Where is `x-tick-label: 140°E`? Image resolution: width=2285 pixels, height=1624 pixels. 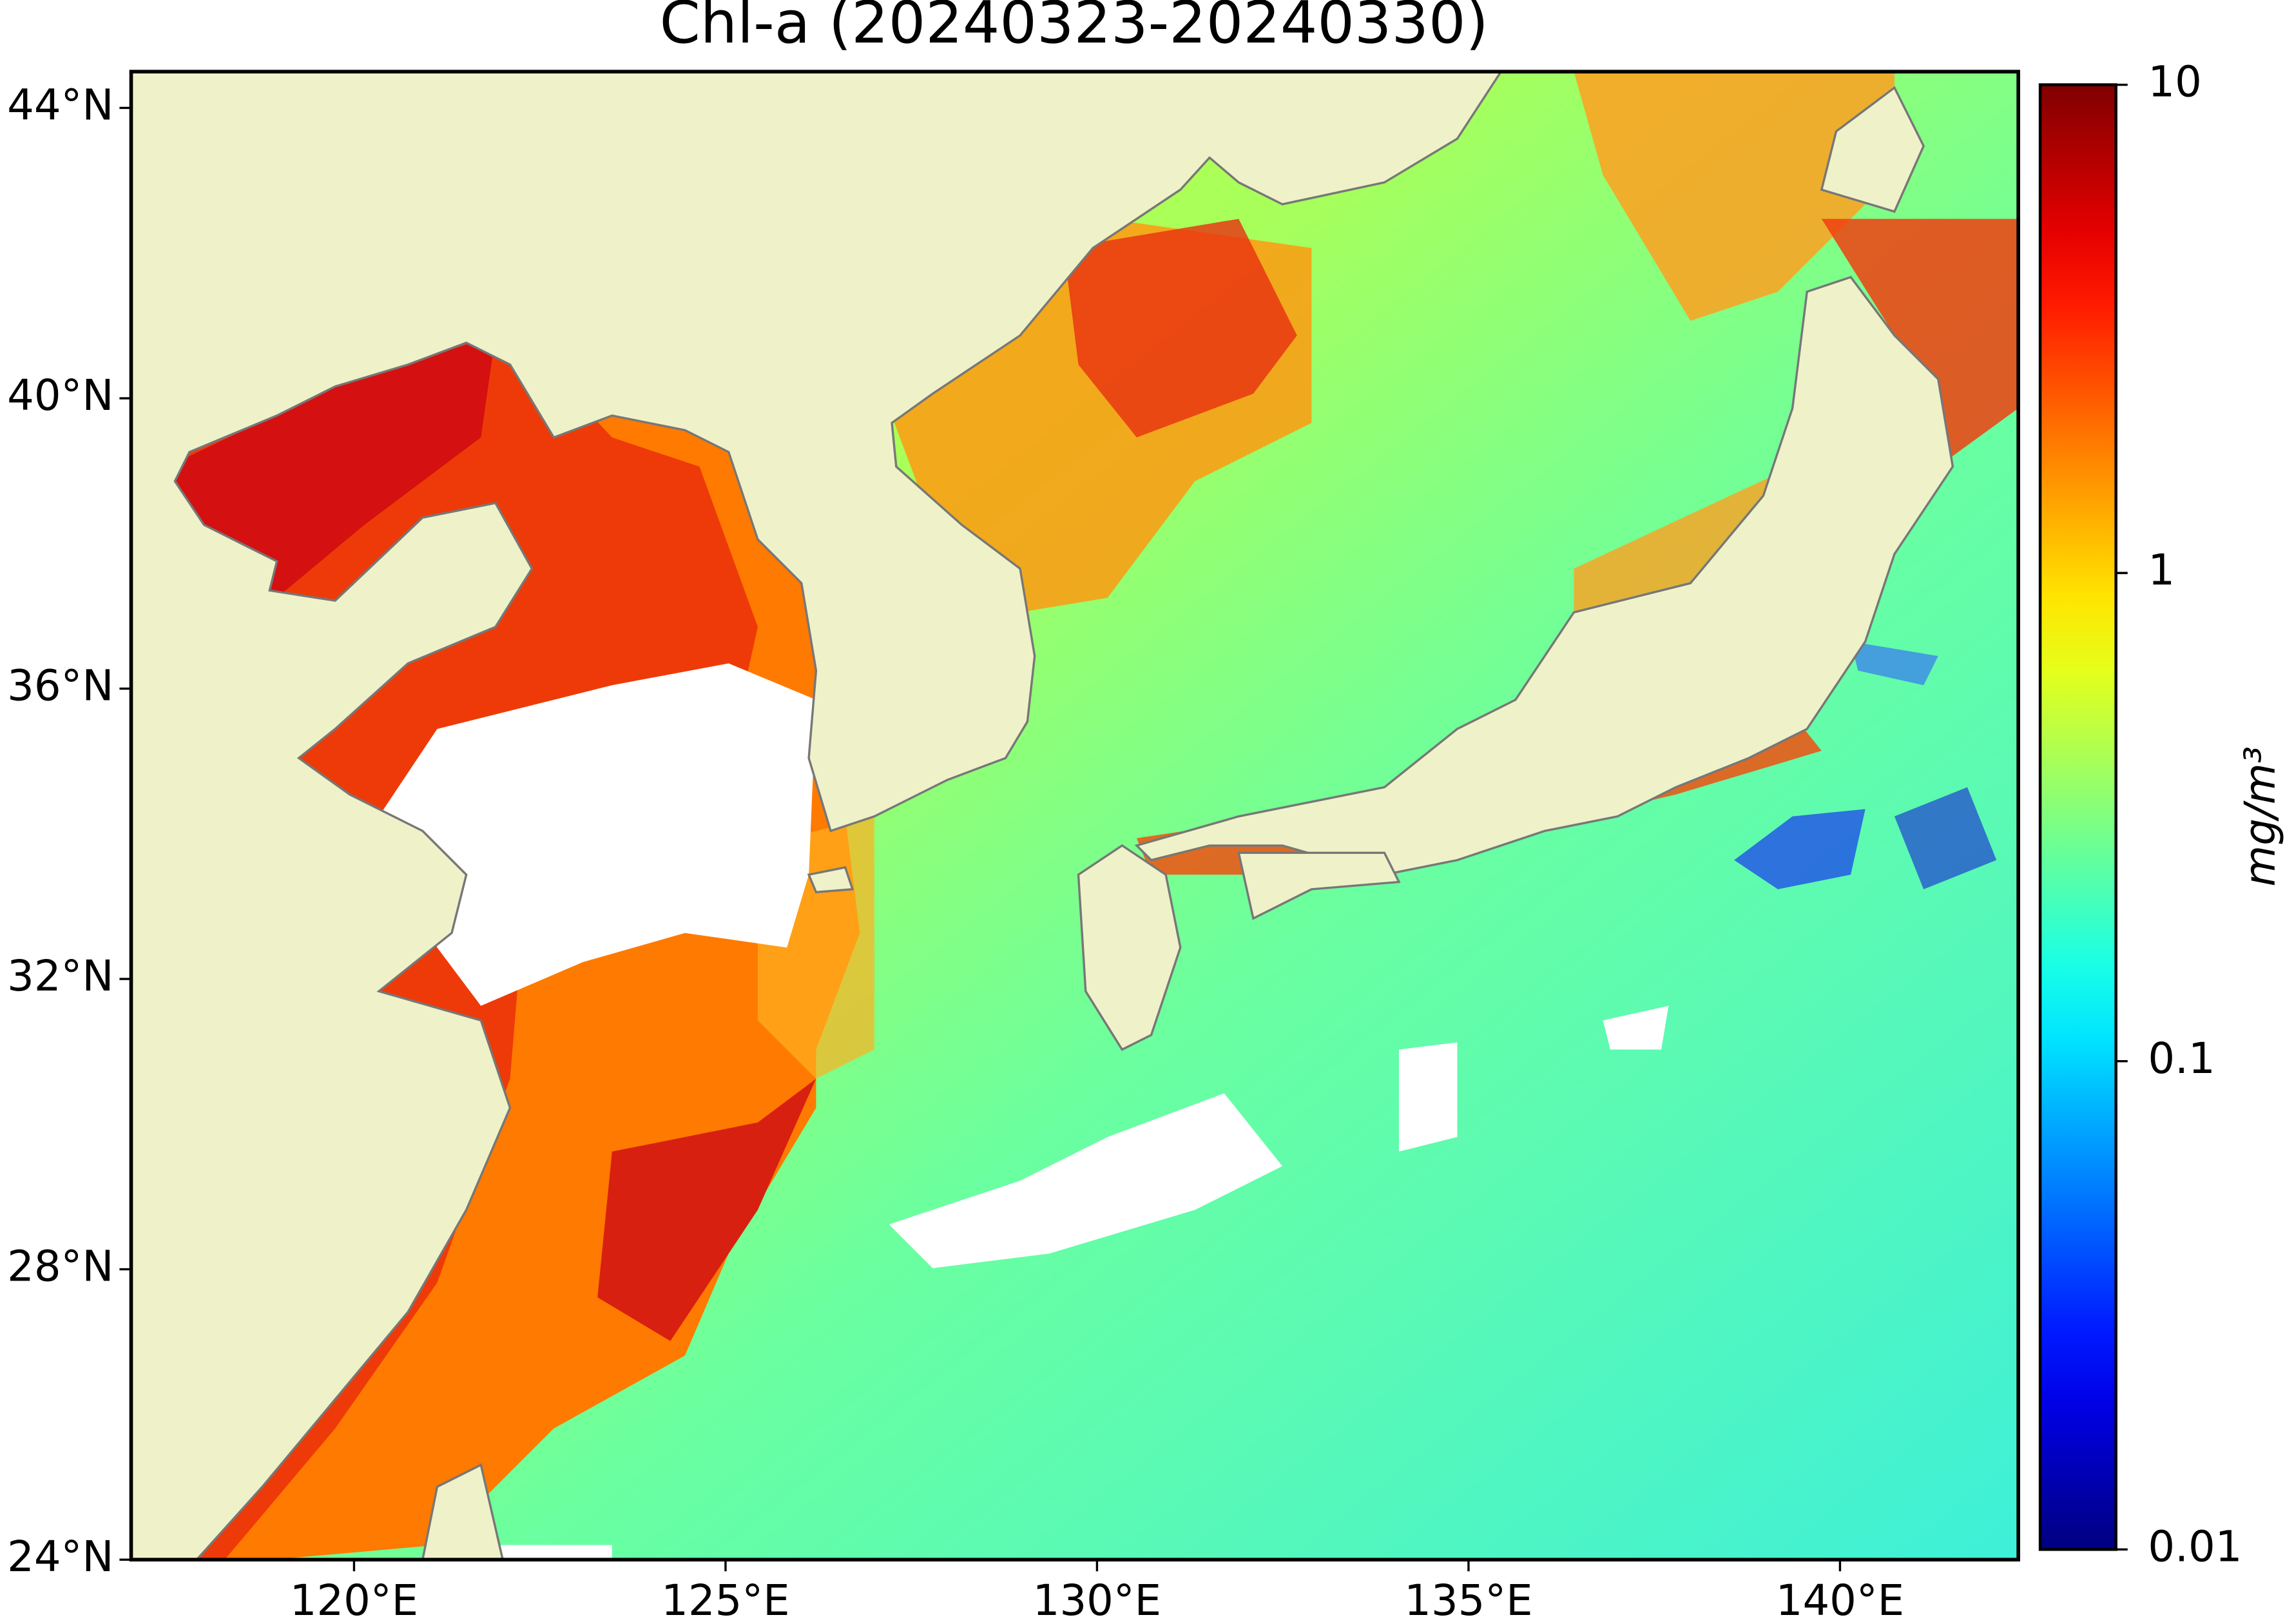 x-tick-label: 140°E is located at coordinates (1840, 1600).